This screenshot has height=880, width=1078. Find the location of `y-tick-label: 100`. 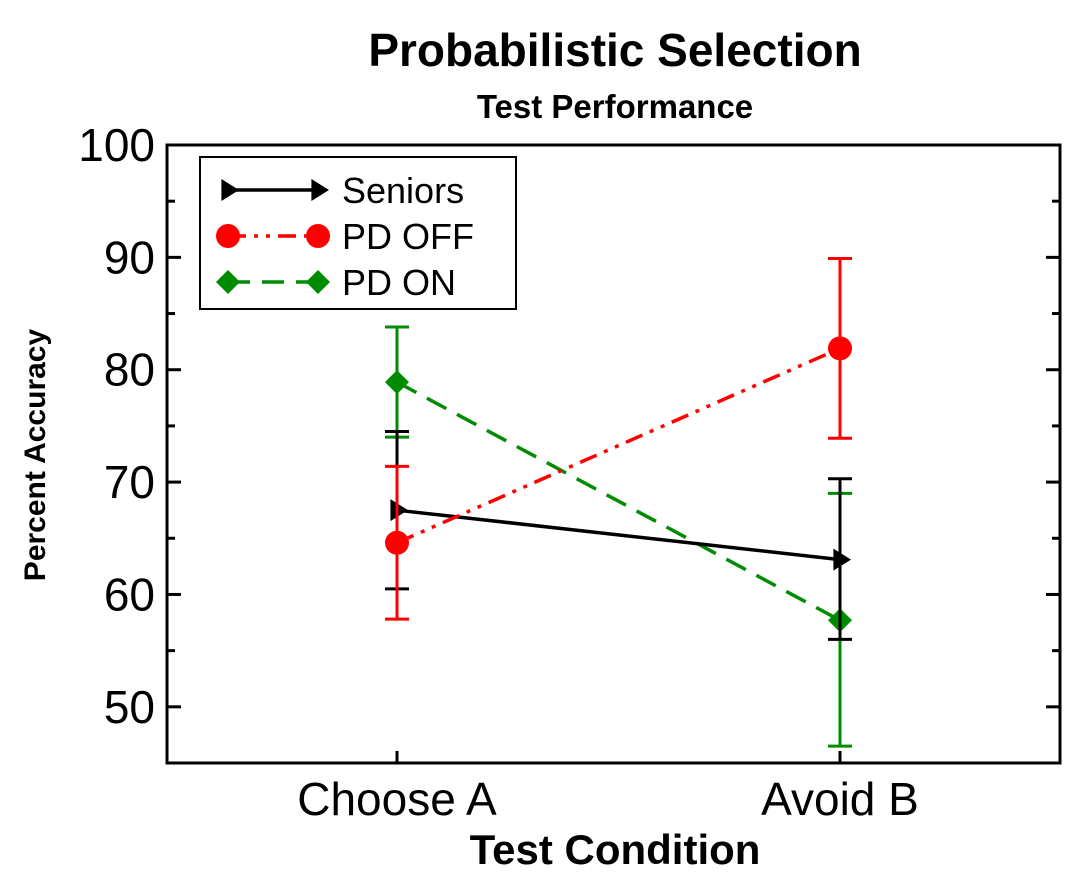

y-tick-label: 100 is located at coordinates (116, 145).